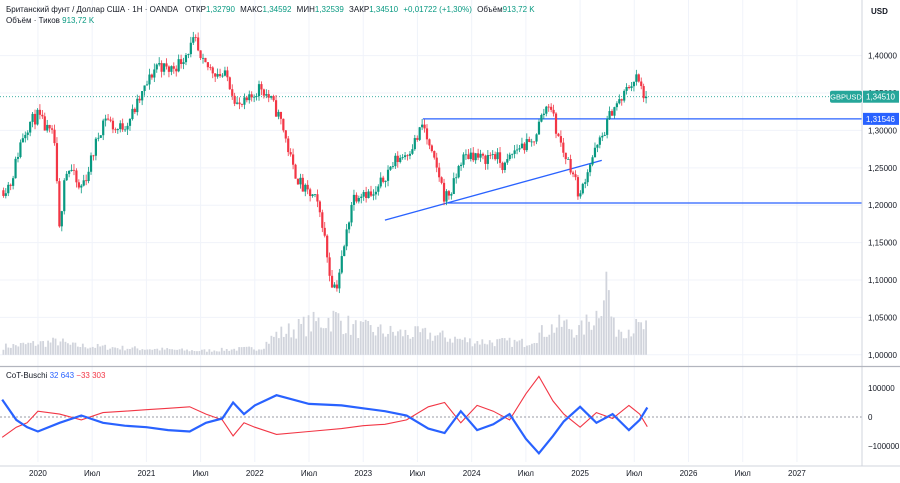 The height and width of the screenshot is (483, 900). What do you see at coordinates (320, 9) in the screenshot?
I see `ohlc-low: МИН1,32539` at bounding box center [320, 9].